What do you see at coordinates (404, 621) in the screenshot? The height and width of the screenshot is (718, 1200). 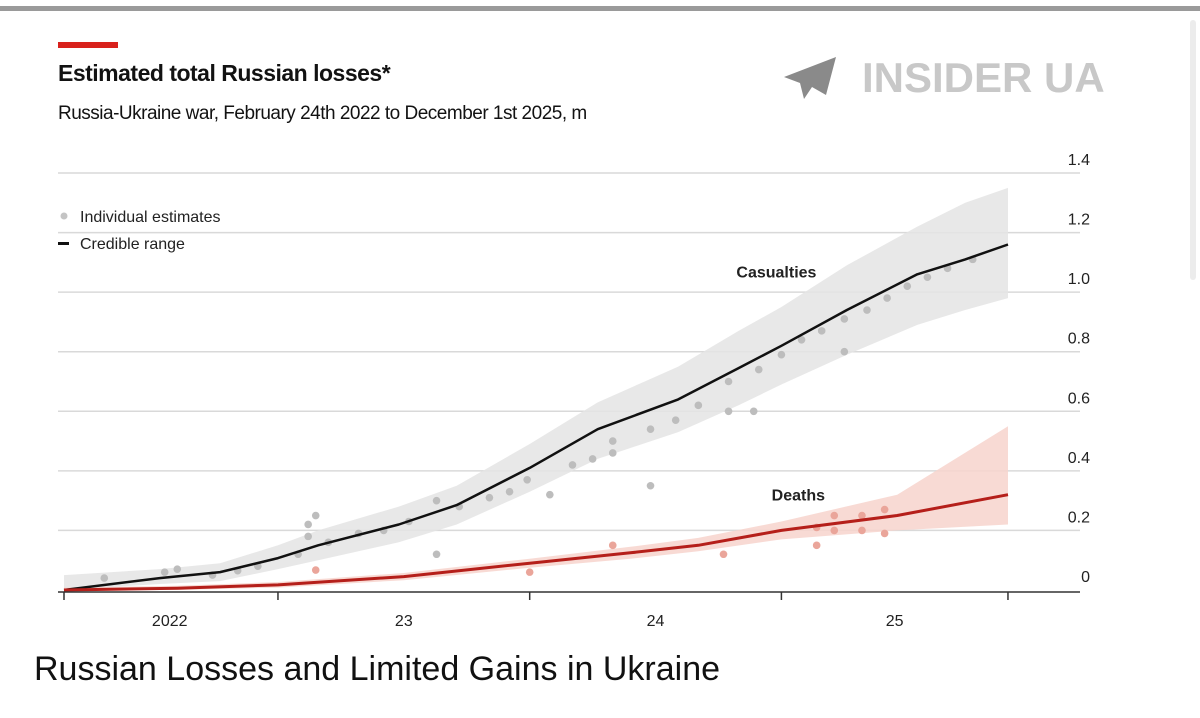 I see `x-tick-label: 23` at bounding box center [404, 621].